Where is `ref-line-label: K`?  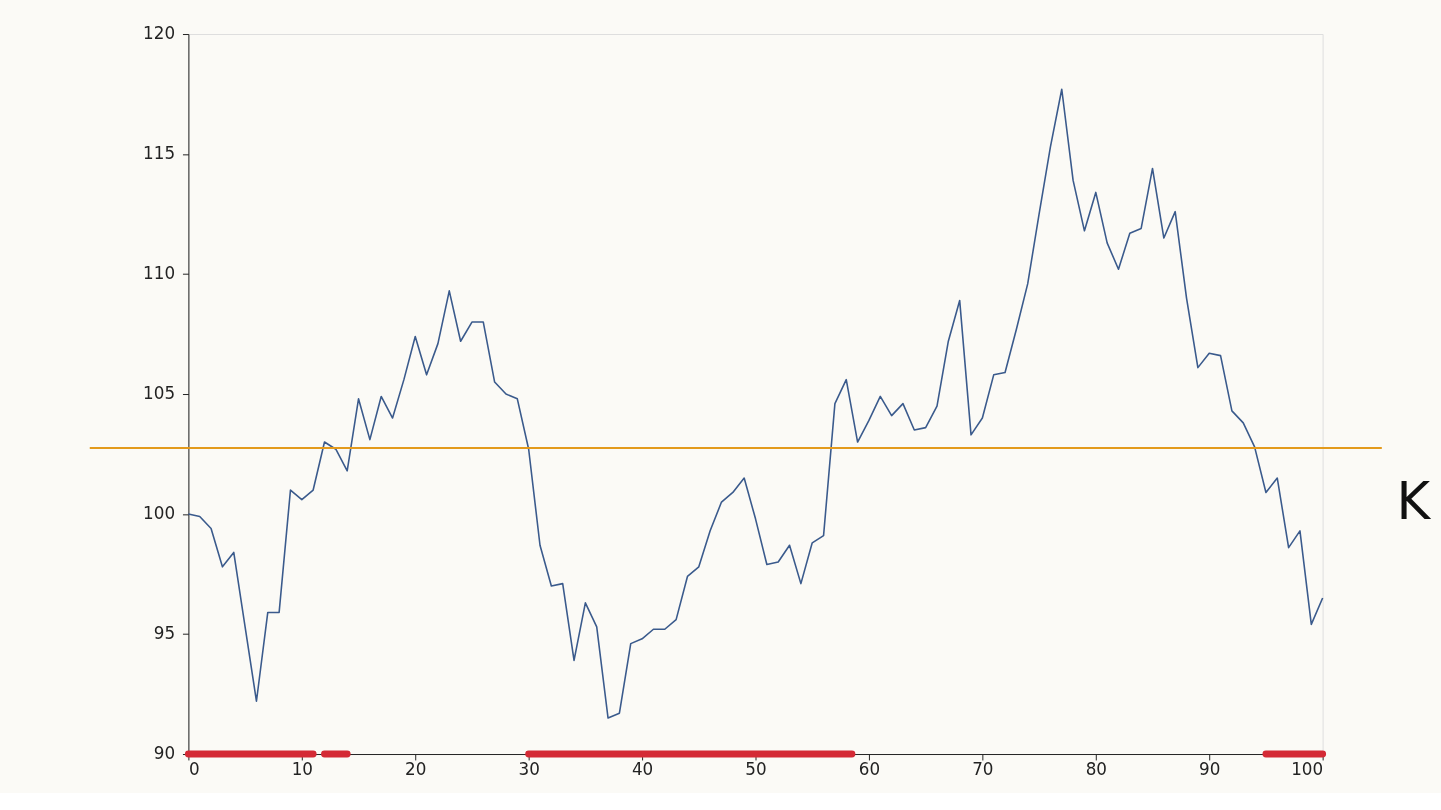 ref-line-label: K is located at coordinates (1414, 501).